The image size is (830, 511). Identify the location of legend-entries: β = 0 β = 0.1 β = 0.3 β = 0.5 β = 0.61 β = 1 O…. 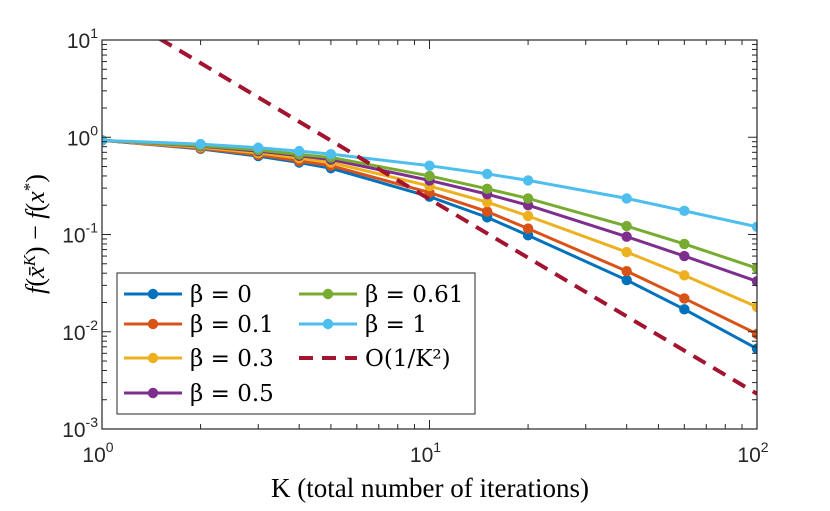
(293, 344).